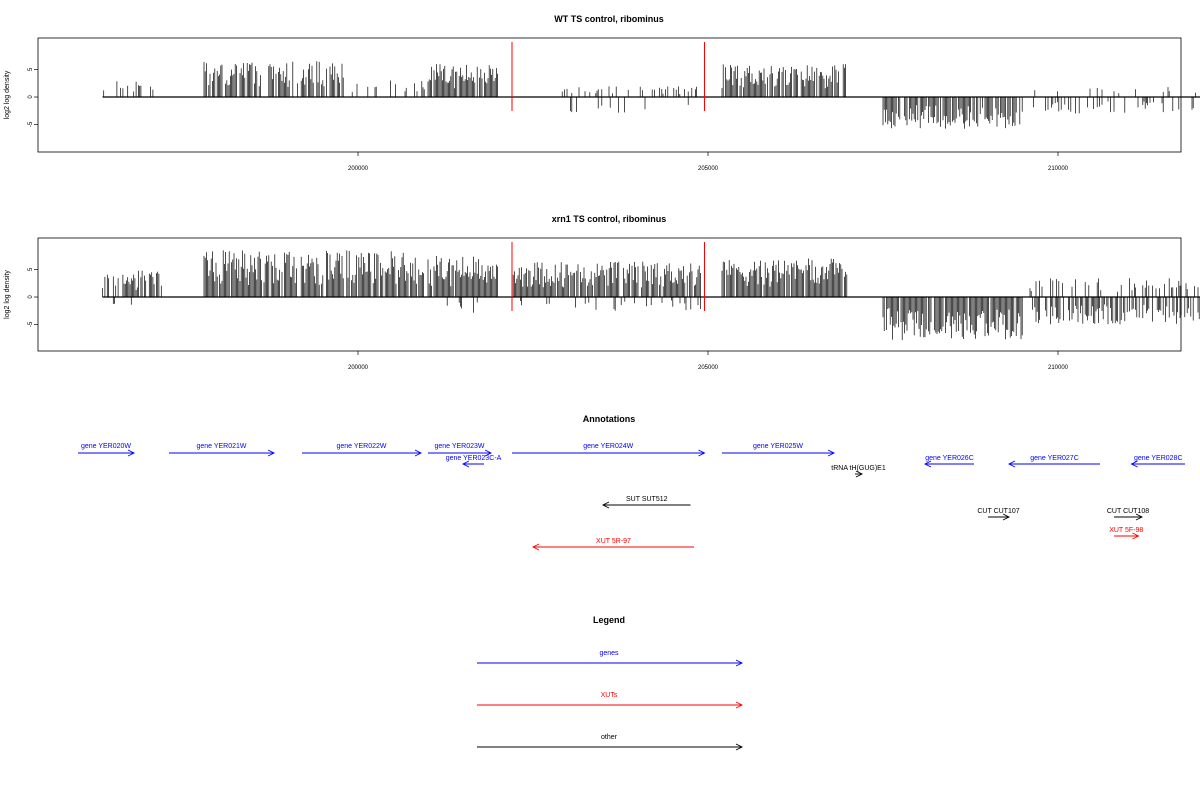 This screenshot has width=1200, height=800. I want to click on annotation-arrow: tRNA tH(GUG)E1, so click(858, 471).